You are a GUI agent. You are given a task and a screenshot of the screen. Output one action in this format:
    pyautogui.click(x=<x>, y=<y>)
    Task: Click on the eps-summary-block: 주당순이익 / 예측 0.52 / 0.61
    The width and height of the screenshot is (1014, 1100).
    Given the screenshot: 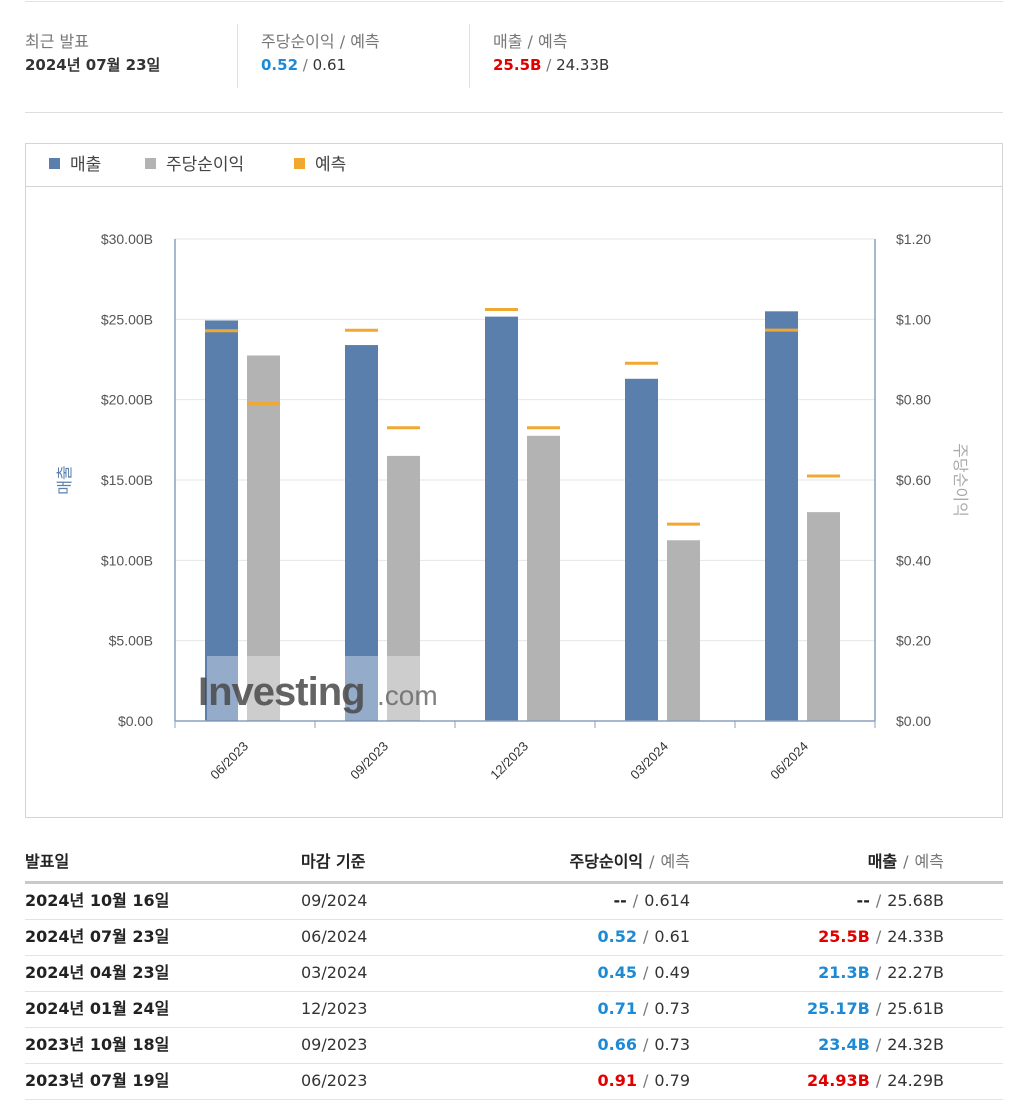 What is the action you would take?
    pyautogui.click(x=320, y=56)
    